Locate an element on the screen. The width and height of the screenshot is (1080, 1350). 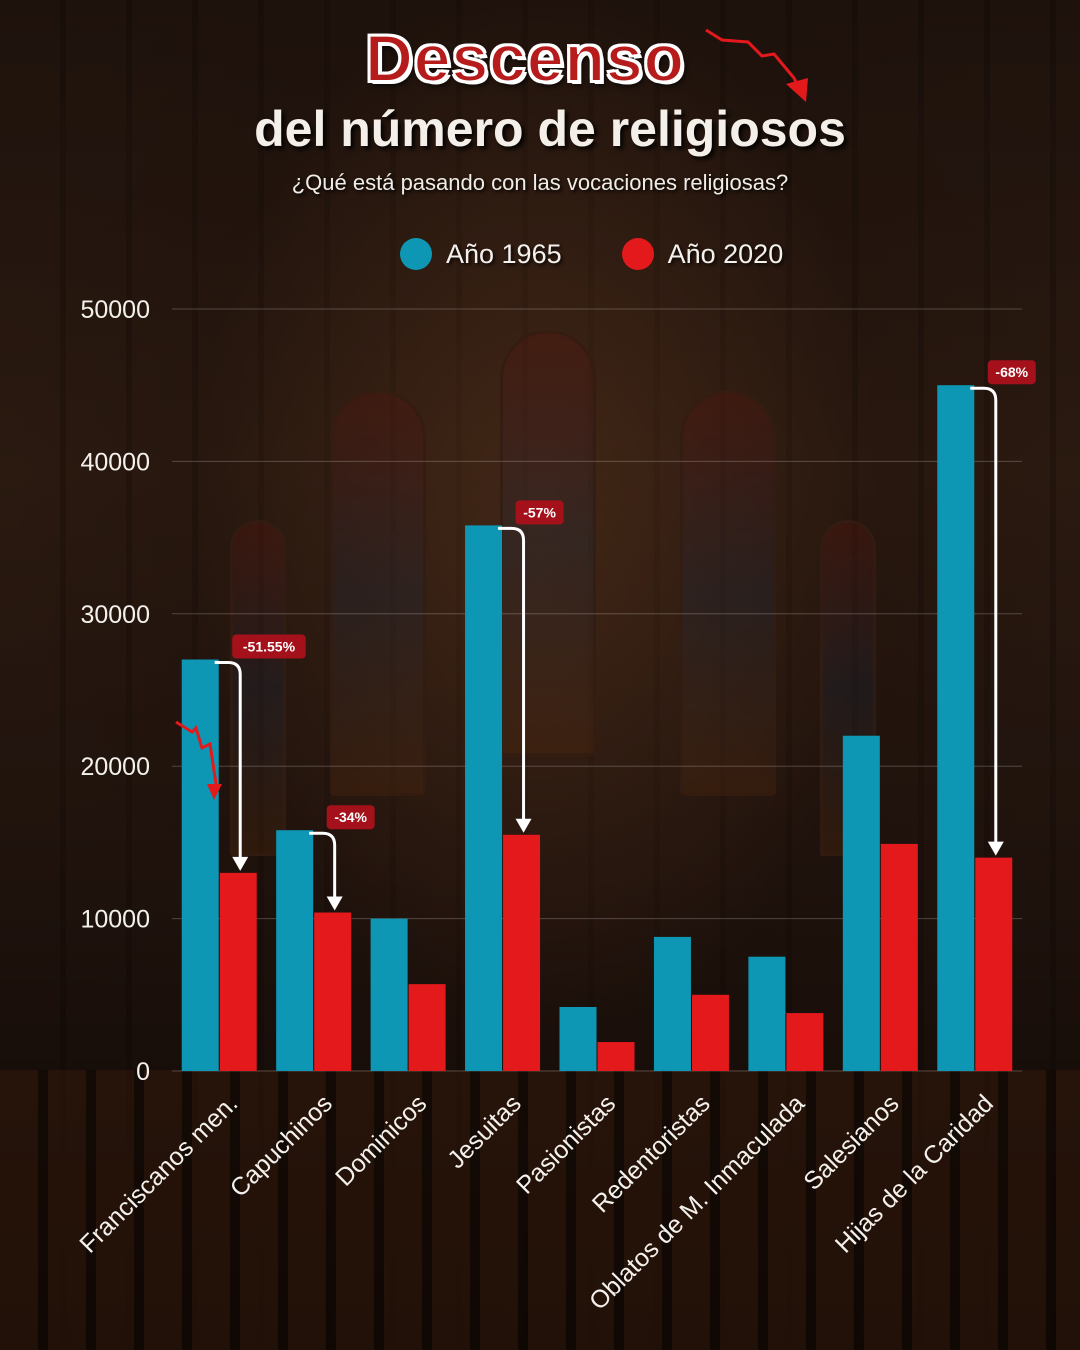
decline-arrow-icon-head is located at coordinates (214, 792).